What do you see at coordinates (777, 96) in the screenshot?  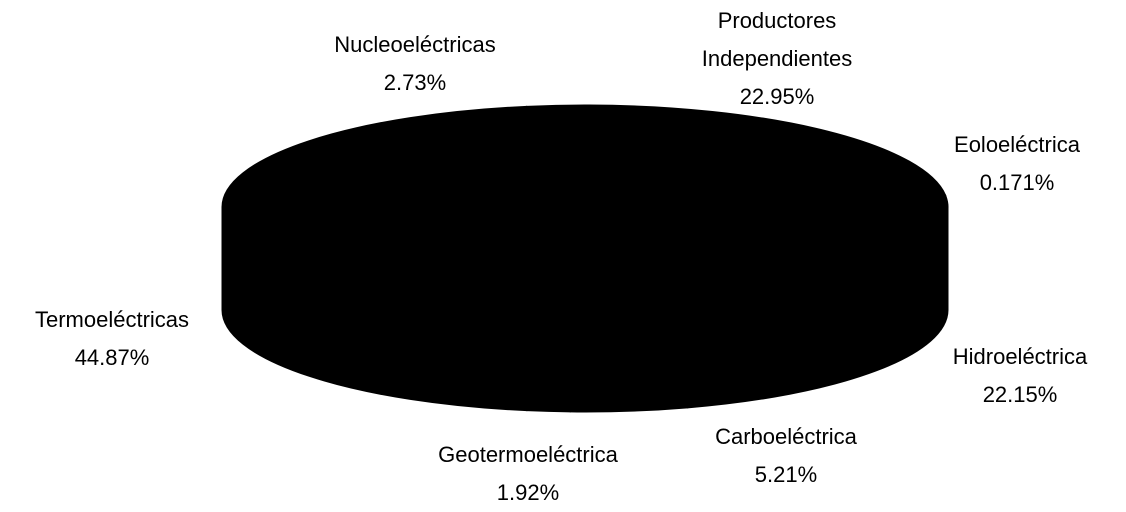 I see `value-label: 22.95%` at bounding box center [777, 96].